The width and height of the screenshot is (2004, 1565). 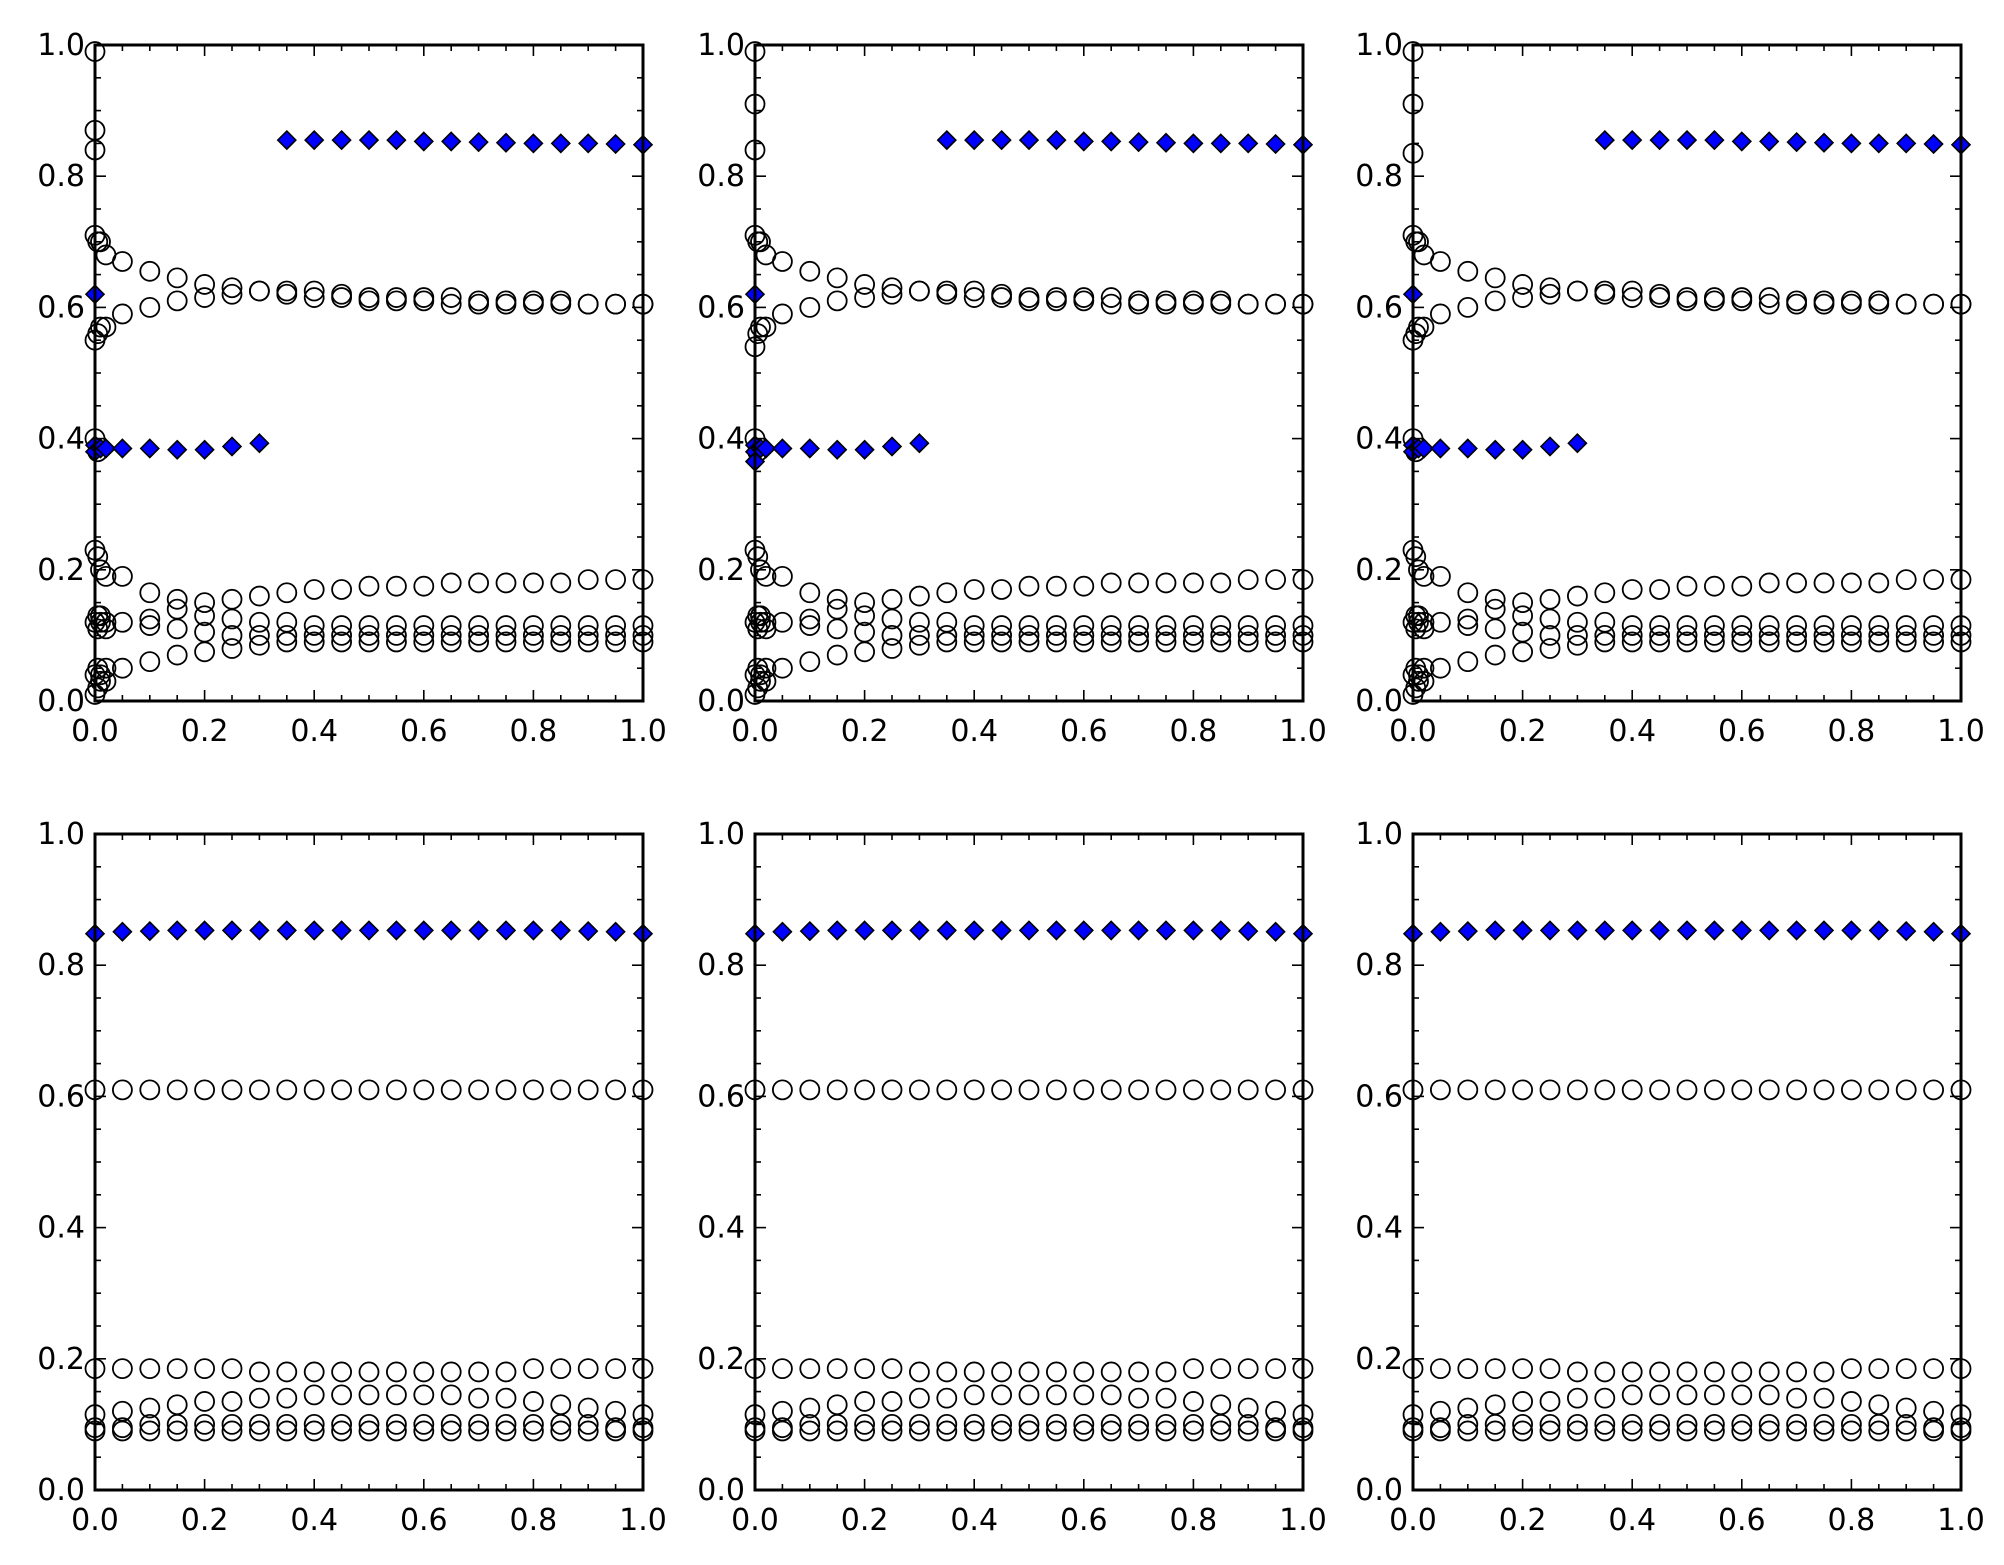 I want to click on axes-frame, so click(x=1687, y=1162).